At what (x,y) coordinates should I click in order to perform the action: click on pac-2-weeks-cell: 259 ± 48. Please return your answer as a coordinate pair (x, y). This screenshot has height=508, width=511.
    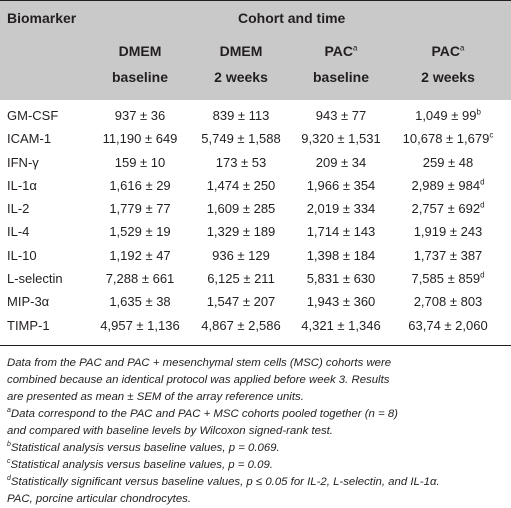
    Looking at the image, I should click on (448, 162).